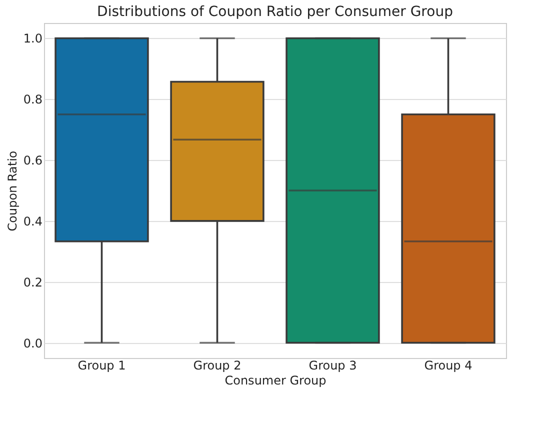 This screenshot has width=536, height=427. Describe the element at coordinates (32, 99) in the screenshot. I see `y-tick-label: 0.8` at that location.